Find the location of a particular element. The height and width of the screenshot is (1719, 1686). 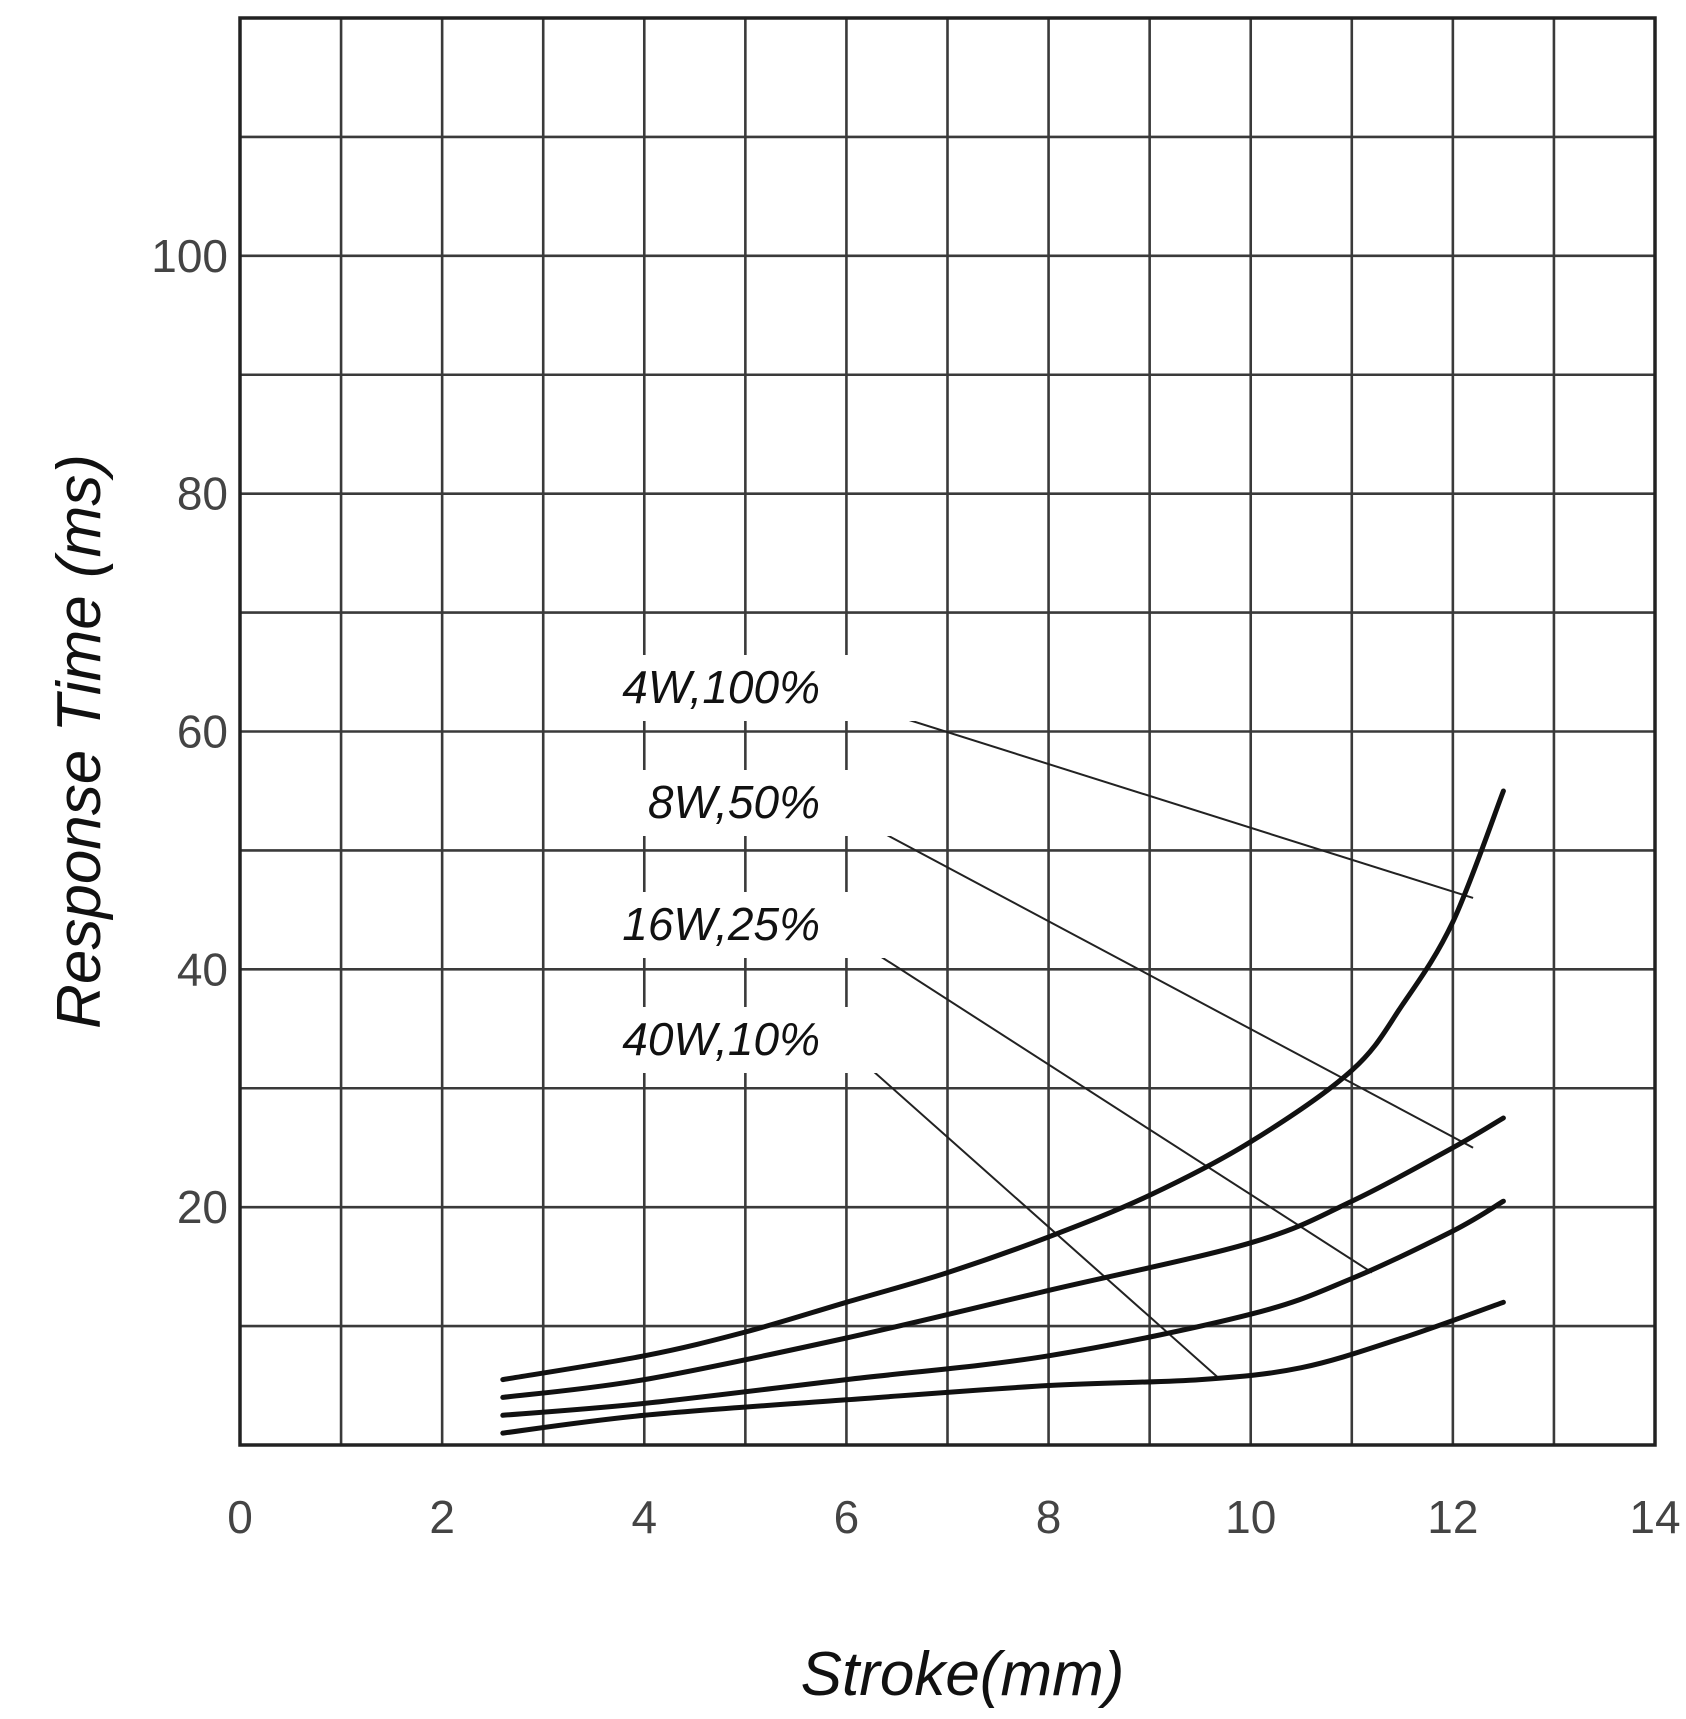

x-tick-label: 6 is located at coordinates (847, 1517).